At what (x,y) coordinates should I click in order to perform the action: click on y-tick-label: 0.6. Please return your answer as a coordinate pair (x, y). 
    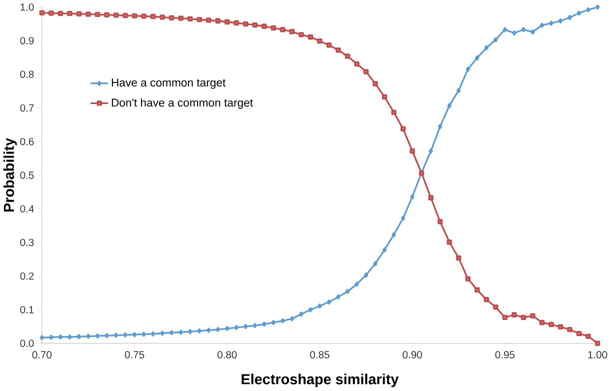
    Looking at the image, I should click on (27, 142).